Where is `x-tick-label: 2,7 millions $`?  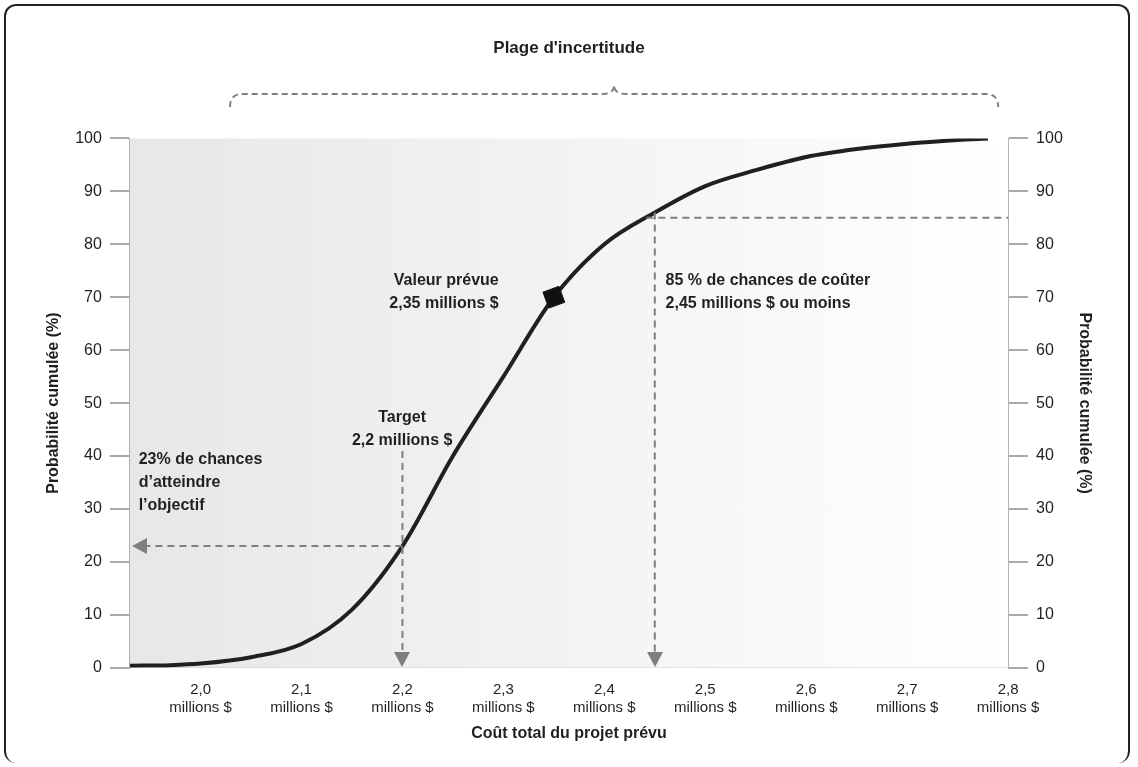 x-tick-label: 2,7 millions $ is located at coordinates (907, 697).